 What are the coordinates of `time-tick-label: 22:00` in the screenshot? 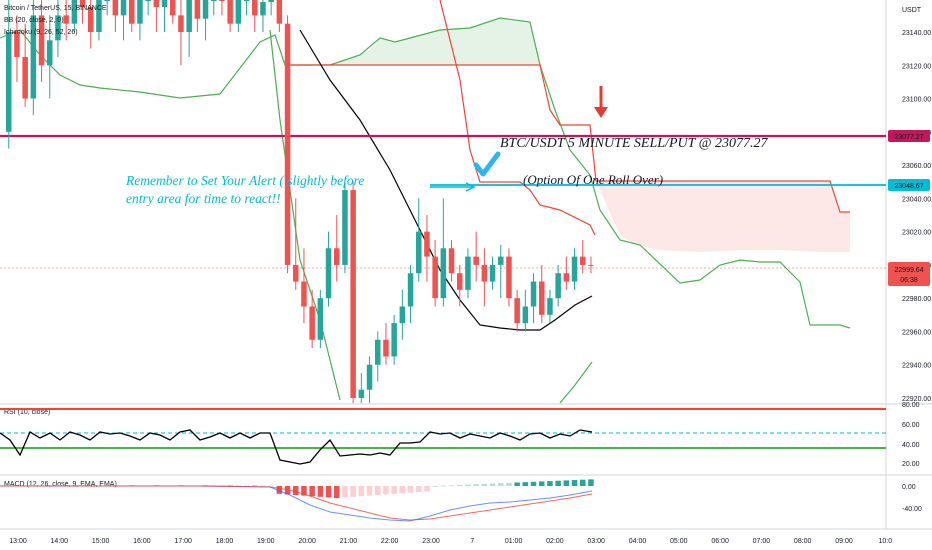 It's located at (390, 541).